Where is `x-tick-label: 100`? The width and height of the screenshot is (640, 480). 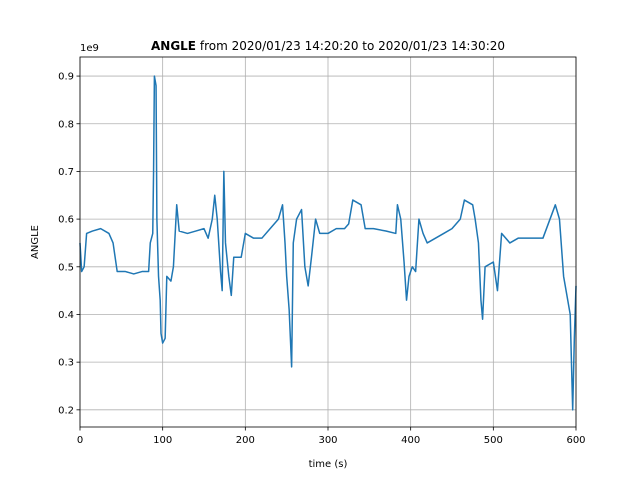
x-tick-label: 100 is located at coordinates (162, 440).